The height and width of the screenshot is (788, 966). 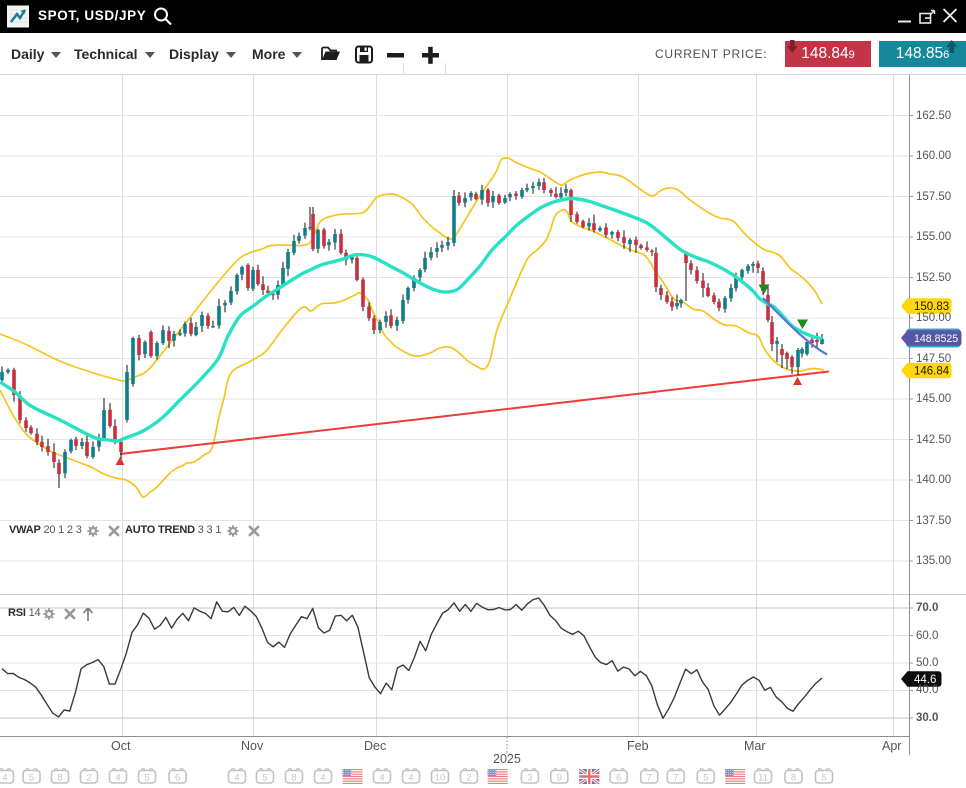 I want to click on svg-text: 3, so click(x=529, y=777).